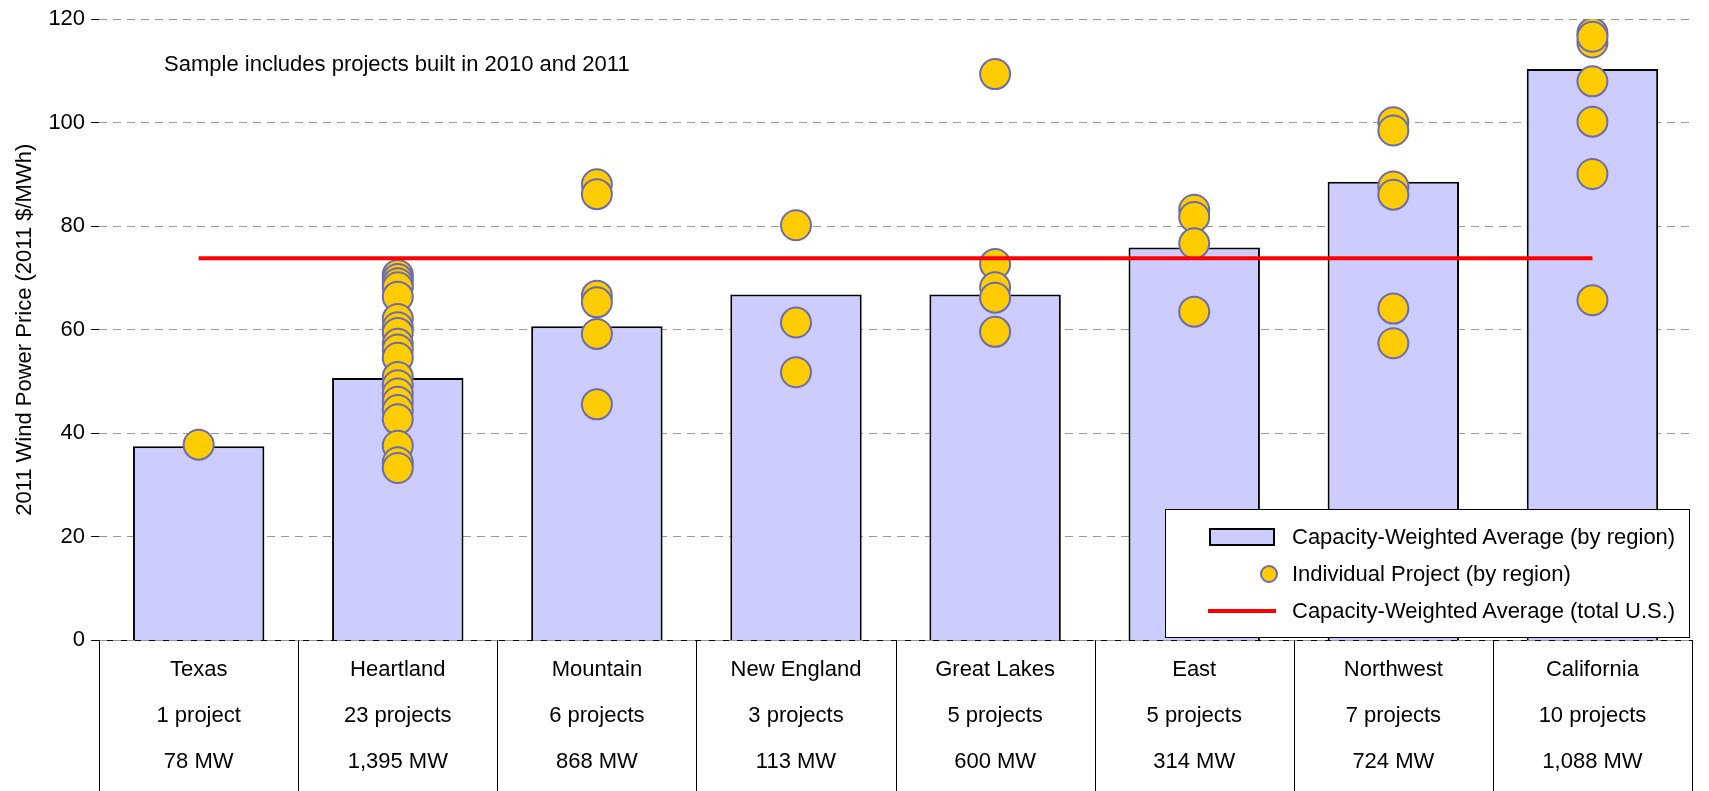 The image size is (1709, 791). I want to click on x-tick-label: Heartland 23 projects 1,395 MW, so click(397, 714).